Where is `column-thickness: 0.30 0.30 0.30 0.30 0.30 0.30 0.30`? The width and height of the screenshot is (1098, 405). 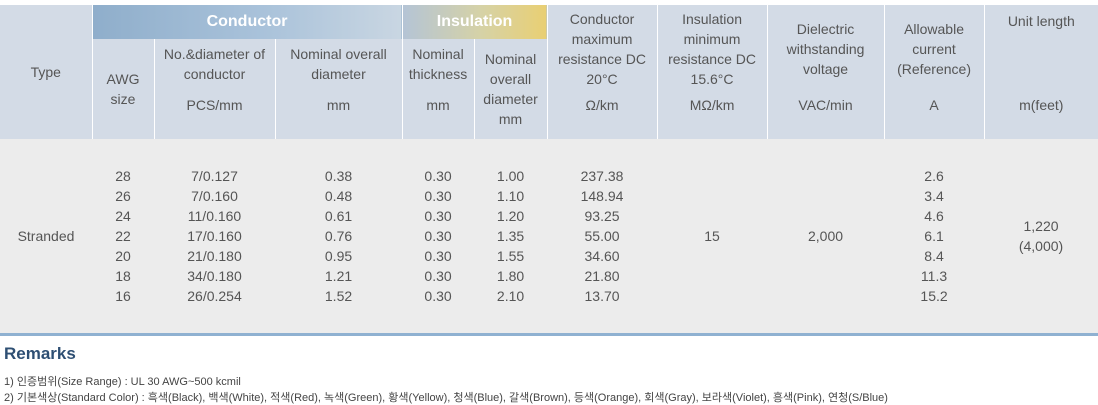
column-thickness: 0.30 0.30 0.30 0.30 0.30 0.30 0.30 is located at coordinates (438, 237).